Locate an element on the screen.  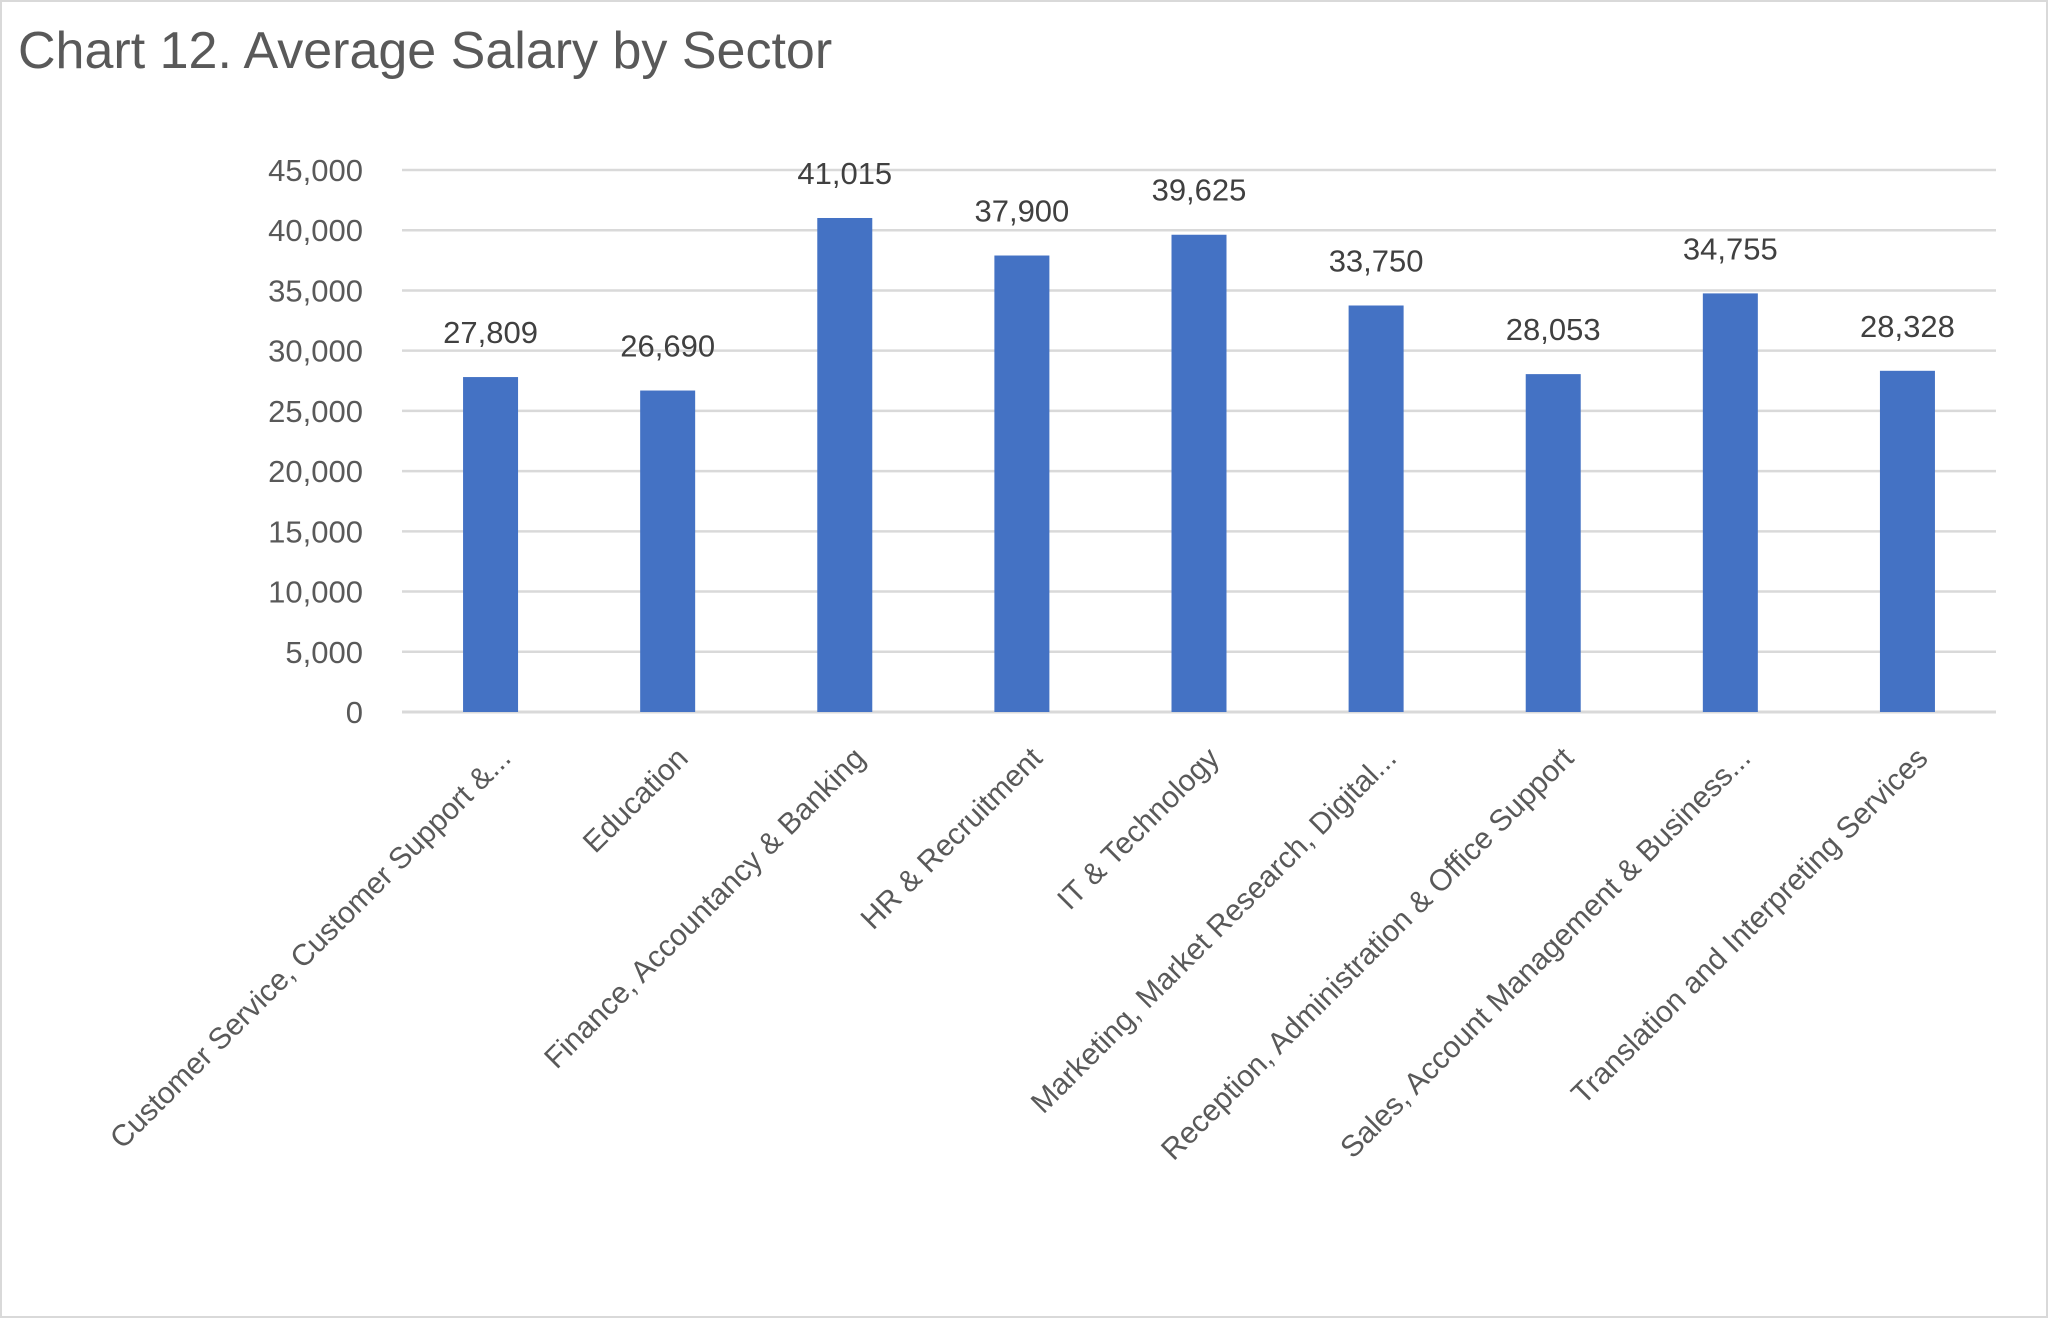
x-tick-label: Education is located at coordinates (636, 801).